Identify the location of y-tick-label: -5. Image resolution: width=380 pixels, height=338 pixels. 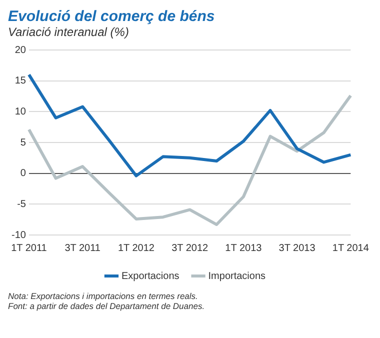
(21, 204).